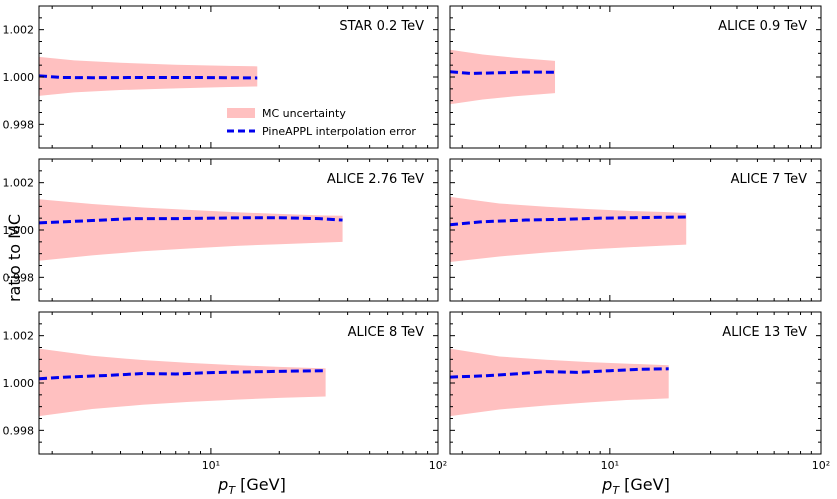  I want to click on x-axis-label-left: pT [GeV], so click(251, 486).